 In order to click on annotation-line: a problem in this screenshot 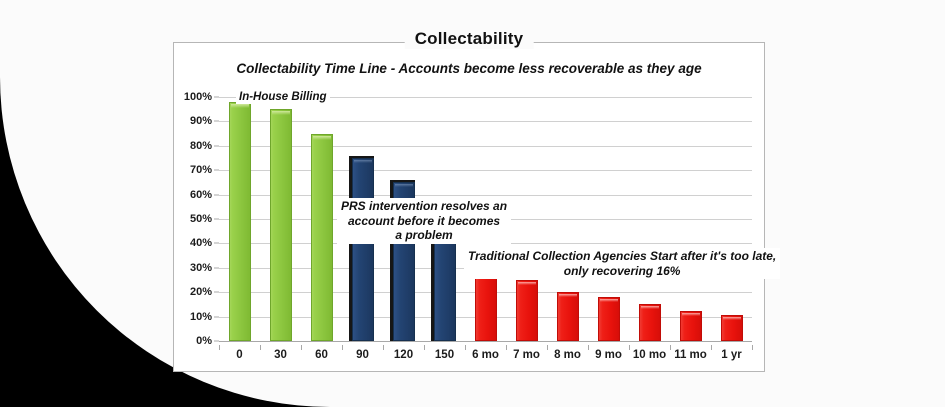, I will do `click(424, 235)`.